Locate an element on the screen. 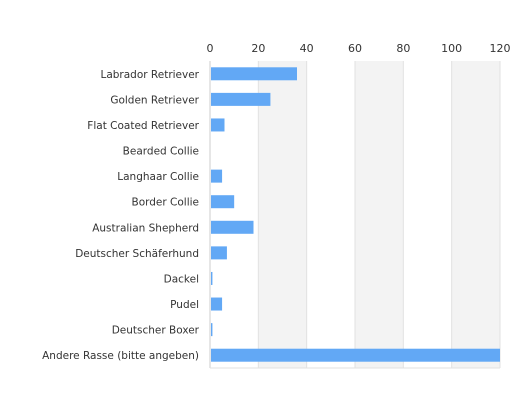 The image size is (530, 400). x-tick-label: 40 is located at coordinates (307, 48).